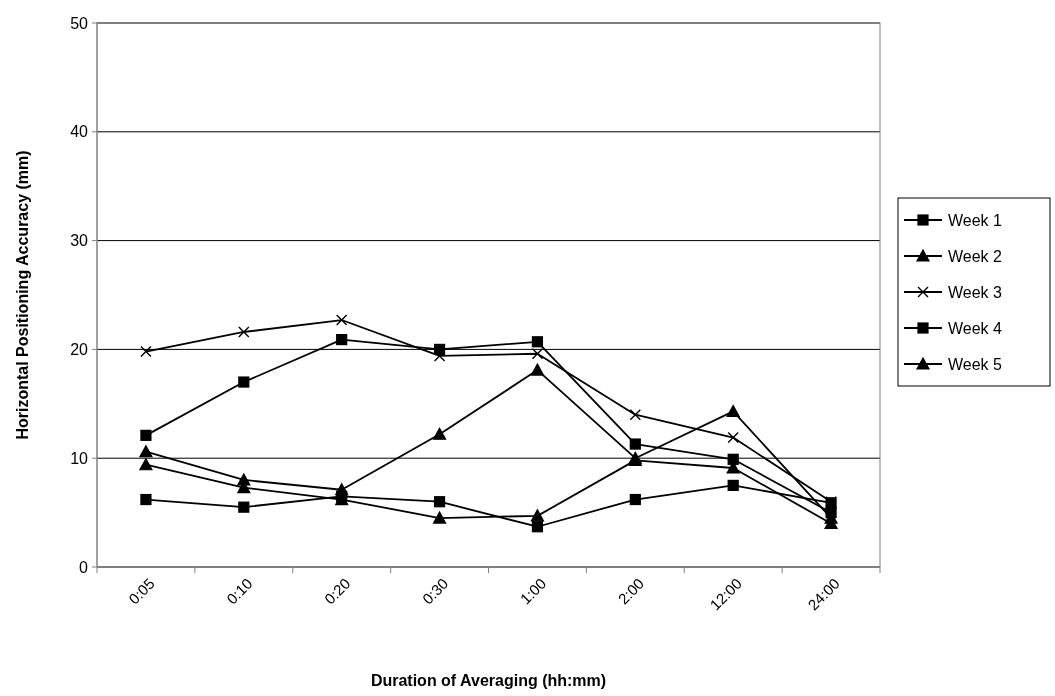 This screenshot has height=696, width=1055. Describe the element at coordinates (975, 220) in the screenshot. I see `legend-label: Week 1` at that location.